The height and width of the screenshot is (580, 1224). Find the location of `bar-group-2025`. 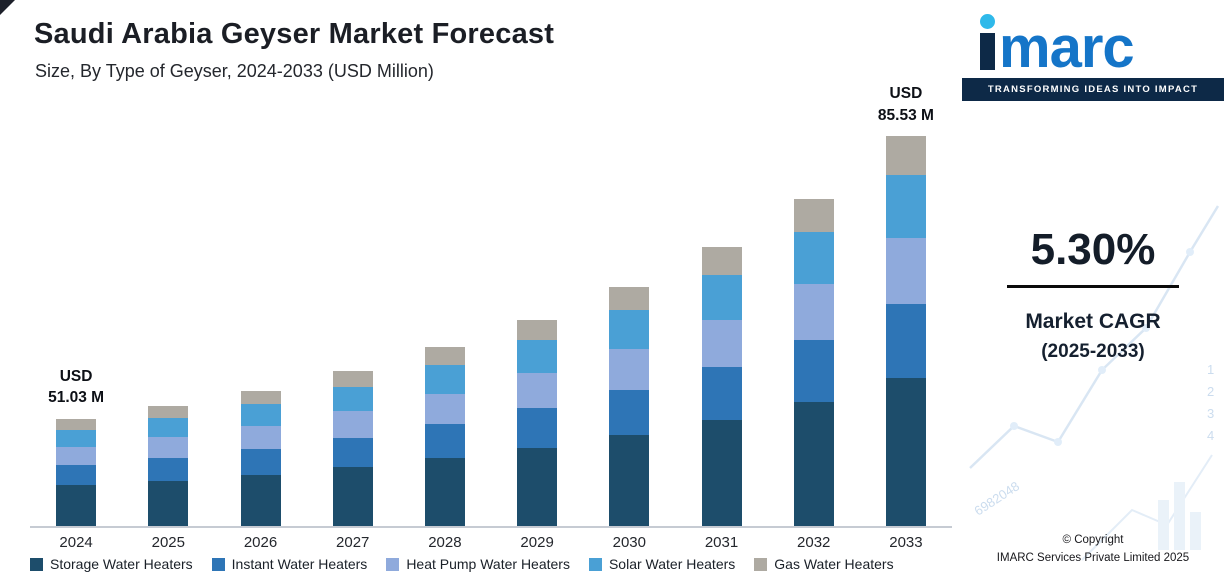

bar-group-2025 is located at coordinates (168, 322).